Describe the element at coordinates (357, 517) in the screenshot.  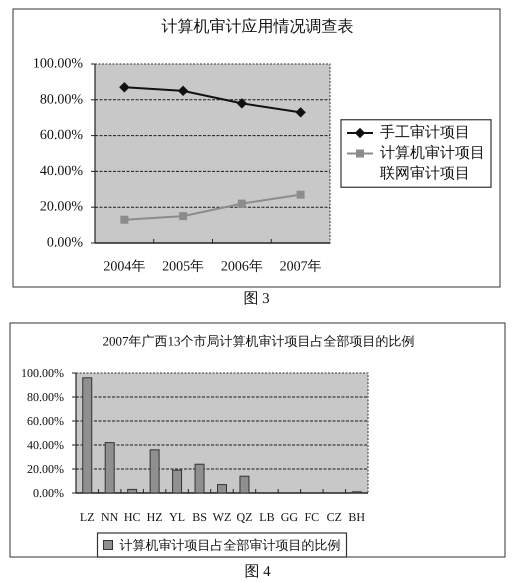
I see `x-tick-label: BH` at that location.